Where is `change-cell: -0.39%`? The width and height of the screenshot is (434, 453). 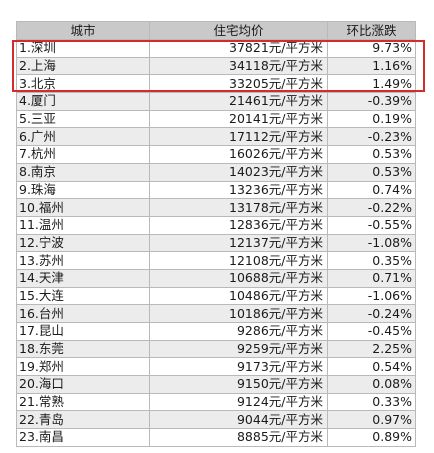 change-cell: -0.39% is located at coordinates (371, 101).